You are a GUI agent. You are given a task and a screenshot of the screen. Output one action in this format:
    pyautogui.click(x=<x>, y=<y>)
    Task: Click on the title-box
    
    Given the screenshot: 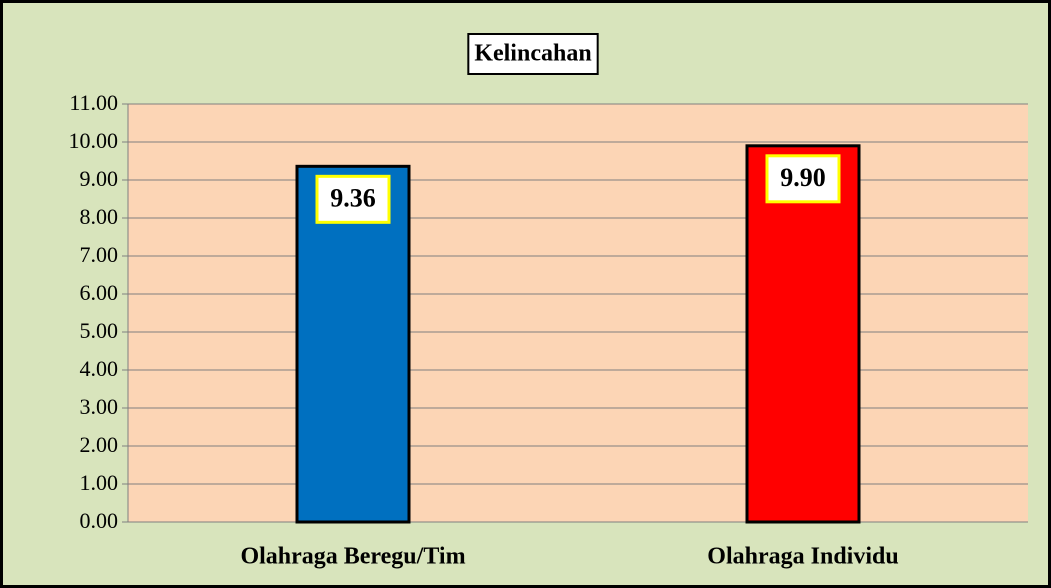 What is the action you would take?
    pyautogui.click(x=533, y=54)
    